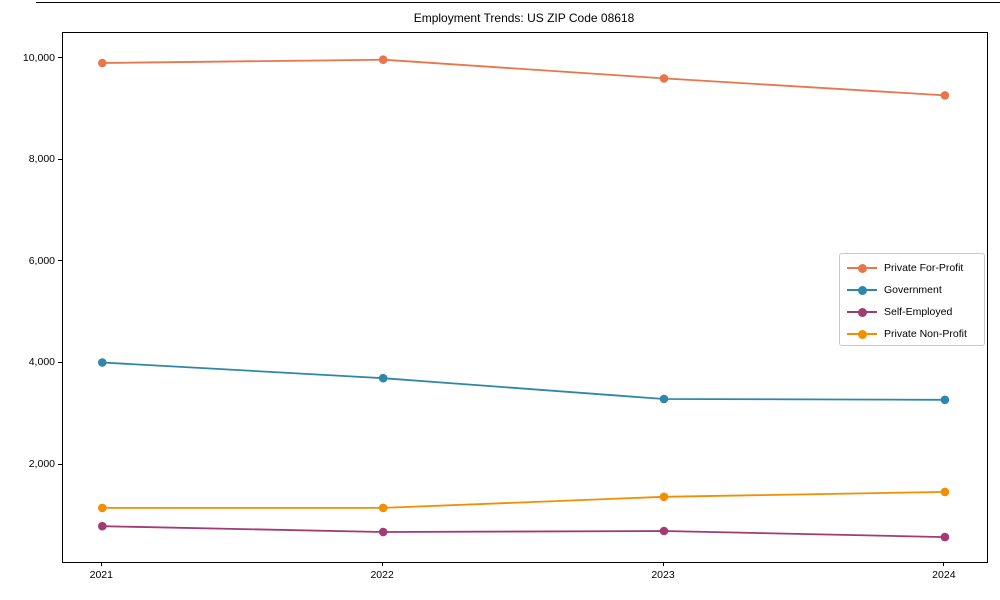 The height and width of the screenshot is (600, 1000). I want to click on x-tick-label: 2021, so click(101, 575).